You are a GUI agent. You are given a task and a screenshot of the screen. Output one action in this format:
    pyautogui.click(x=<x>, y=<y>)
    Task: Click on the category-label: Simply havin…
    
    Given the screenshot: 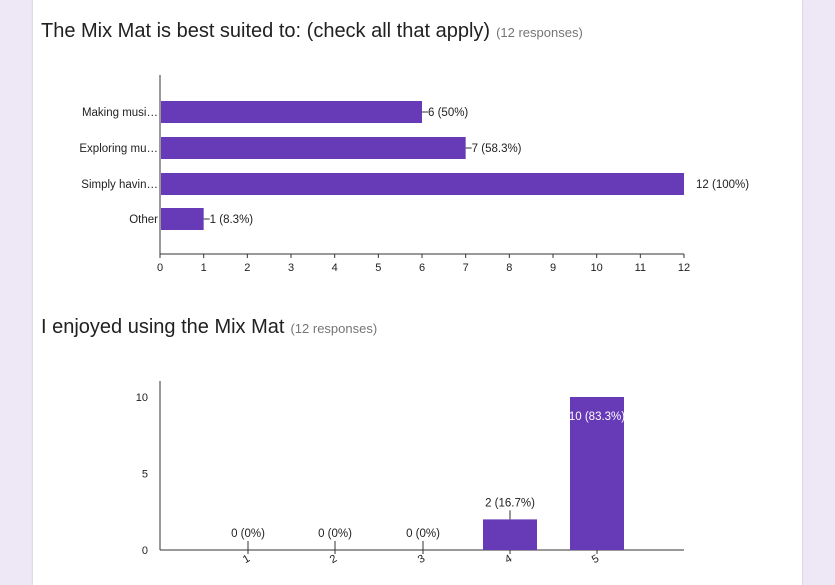 What is the action you would take?
    pyautogui.click(x=119, y=185)
    